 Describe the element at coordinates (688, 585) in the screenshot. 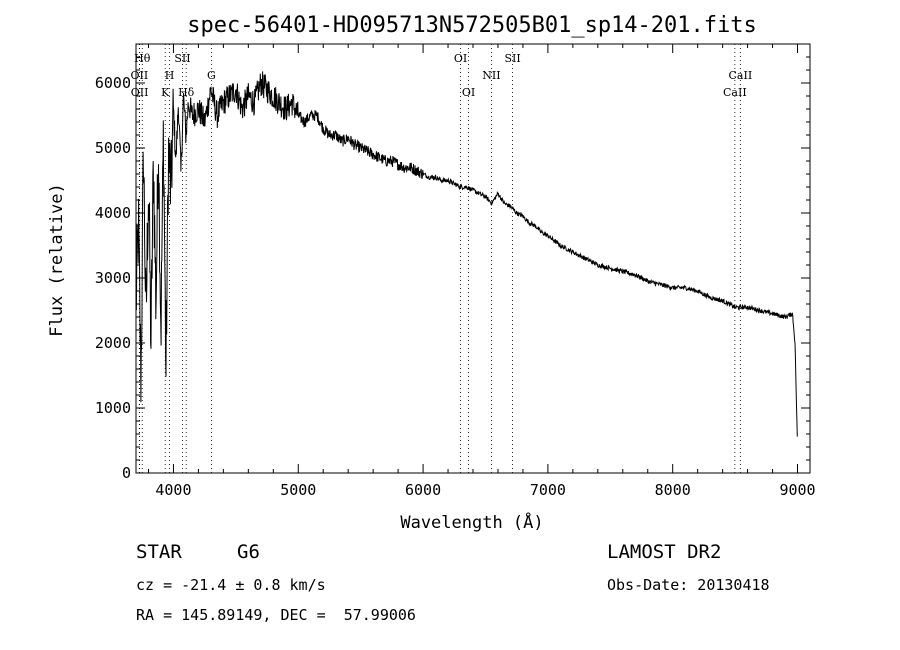

I see `observation-date: Obs-Date: 20130418` at that location.